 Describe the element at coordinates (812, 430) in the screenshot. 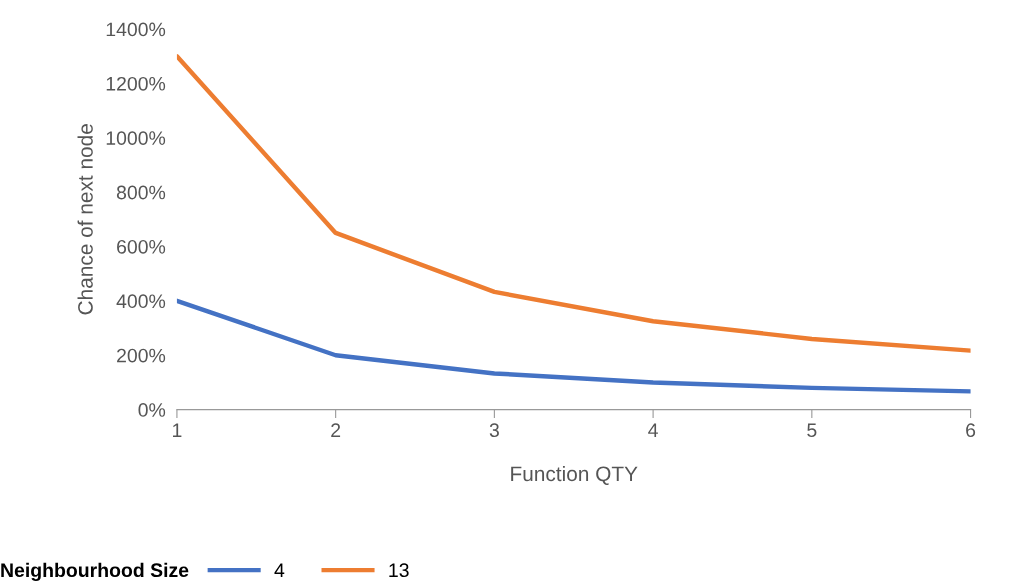

I see `x-tick-label: 5` at that location.